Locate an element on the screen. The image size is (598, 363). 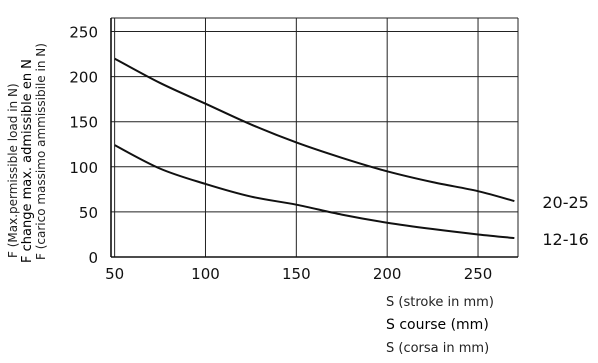
y-tick-150: 150 is located at coordinates (83, 123).